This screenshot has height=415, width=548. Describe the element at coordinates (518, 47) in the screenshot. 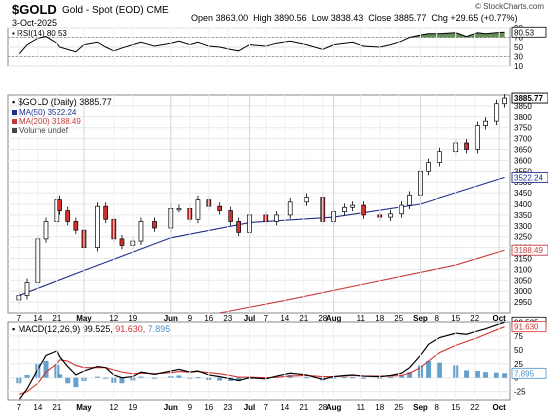

I see `rsi-tick-label: 50` at that location.